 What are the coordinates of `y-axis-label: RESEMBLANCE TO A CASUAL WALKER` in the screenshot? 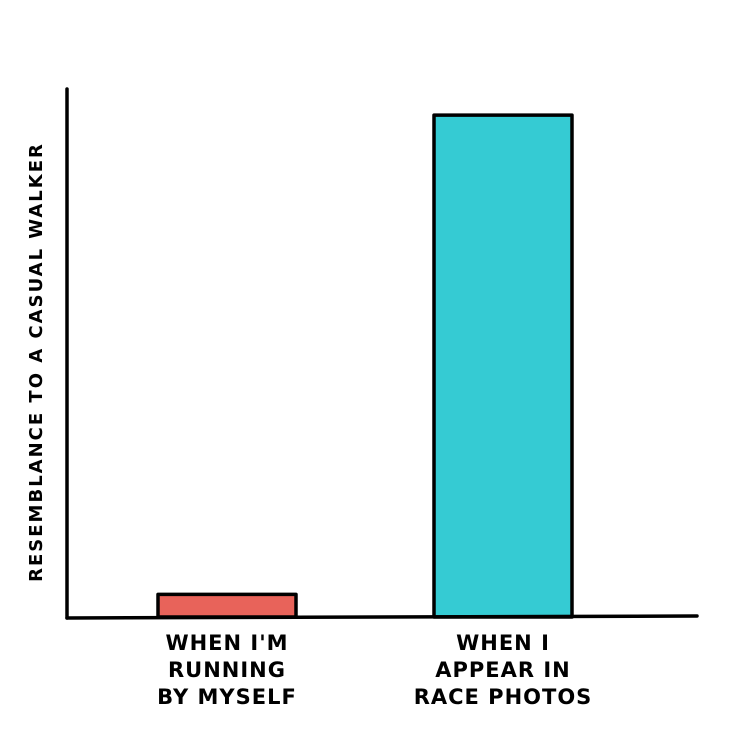 It's located at (36, 362).